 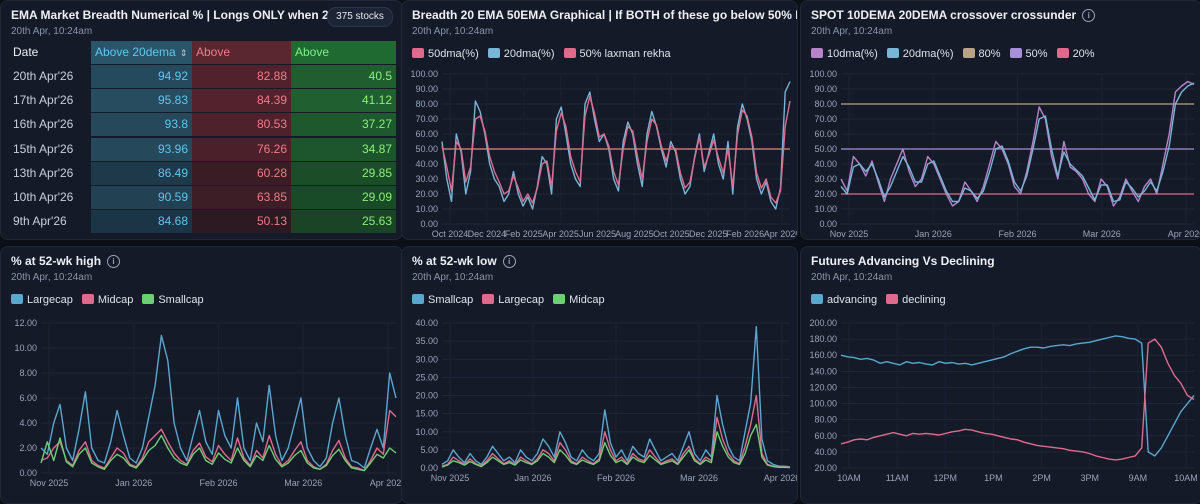 What do you see at coordinates (1083, 54) in the screenshot?
I see `legend-label: 20%` at bounding box center [1083, 54].